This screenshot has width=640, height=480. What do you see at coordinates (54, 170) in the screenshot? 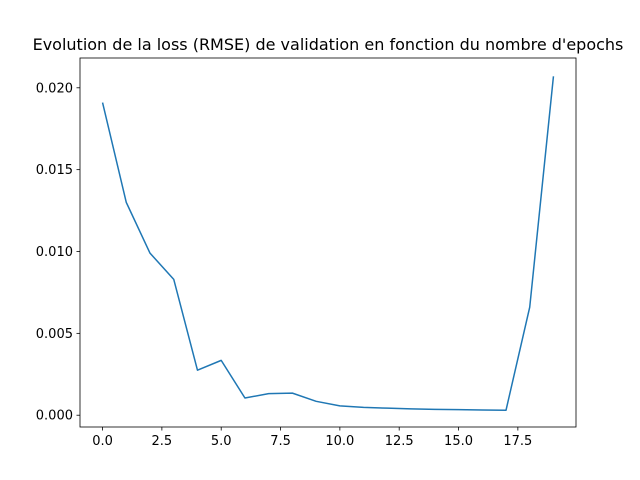
I see `y-tick-label: 0.015` at bounding box center [54, 170].